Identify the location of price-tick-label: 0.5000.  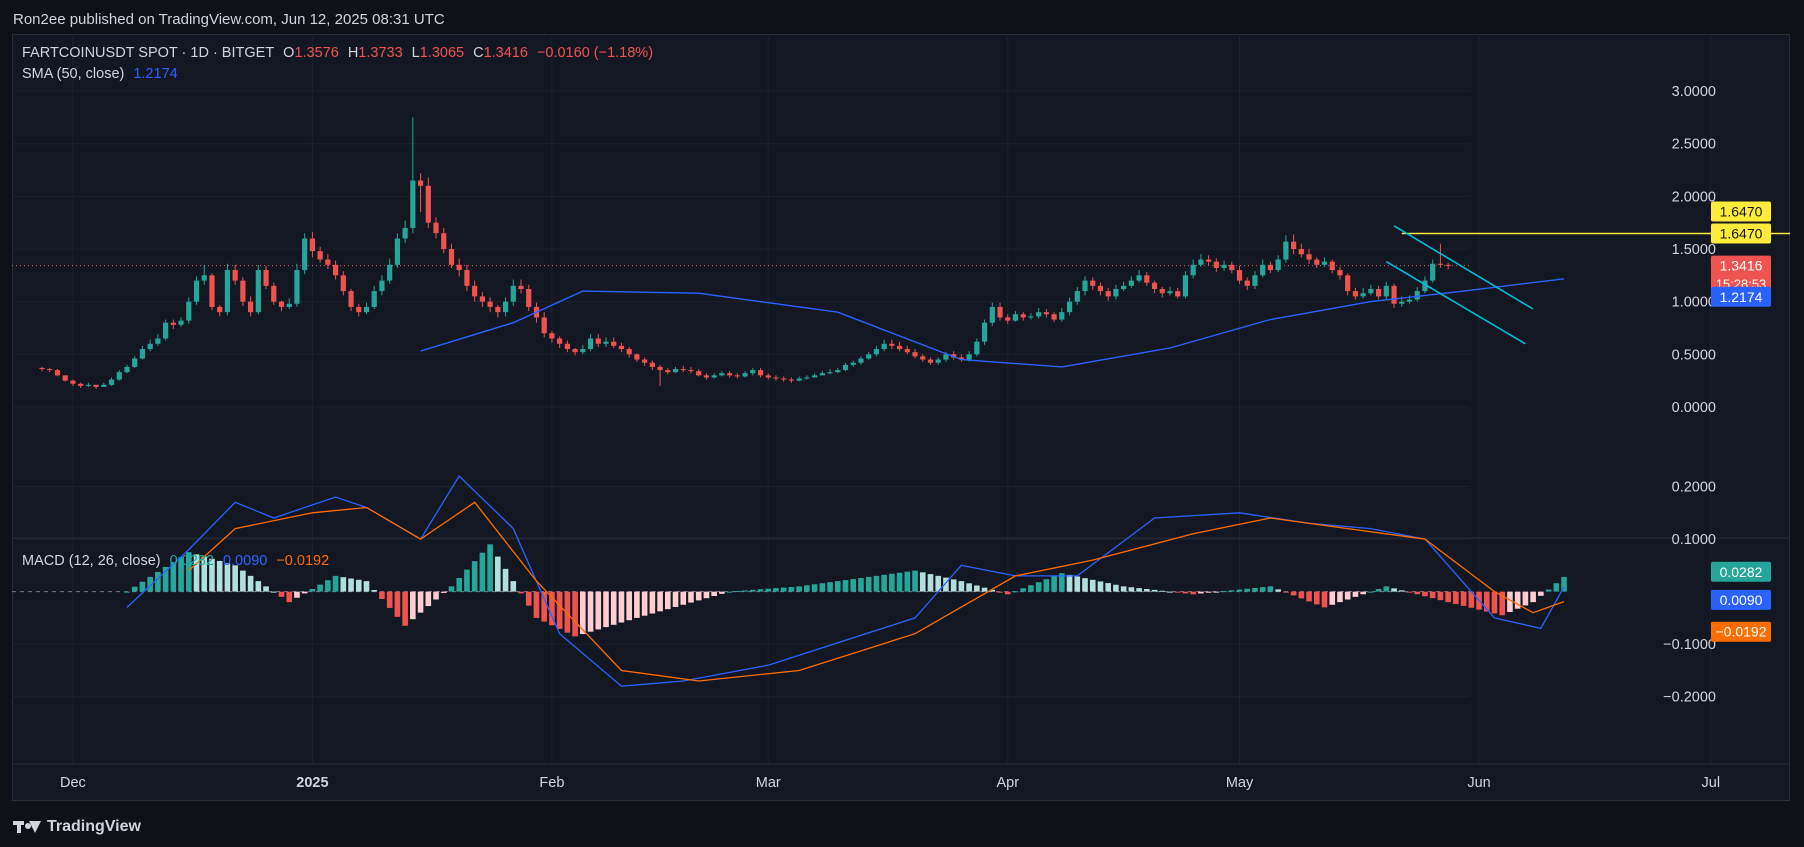
(1694, 355).